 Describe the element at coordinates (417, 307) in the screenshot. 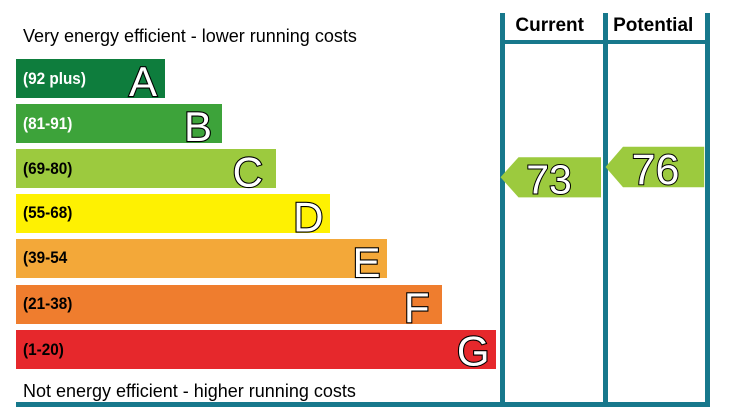

I see `svg-text: F` at that location.